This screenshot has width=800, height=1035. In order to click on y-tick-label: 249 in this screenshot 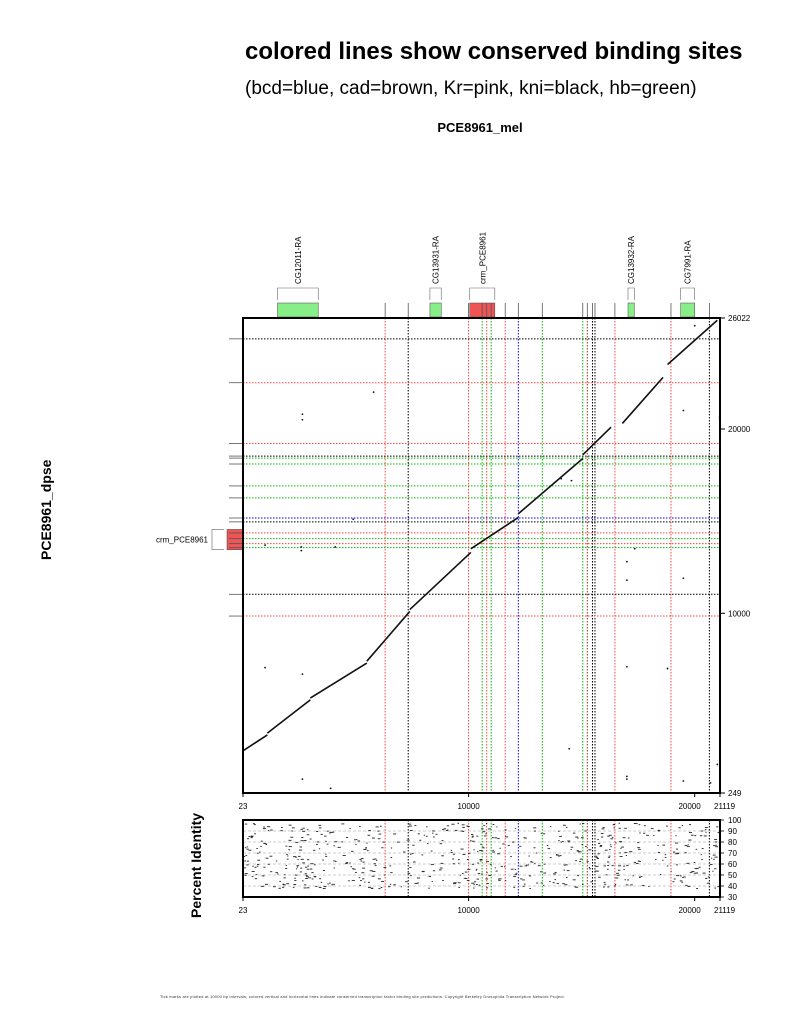, I will do `click(735, 793)`.